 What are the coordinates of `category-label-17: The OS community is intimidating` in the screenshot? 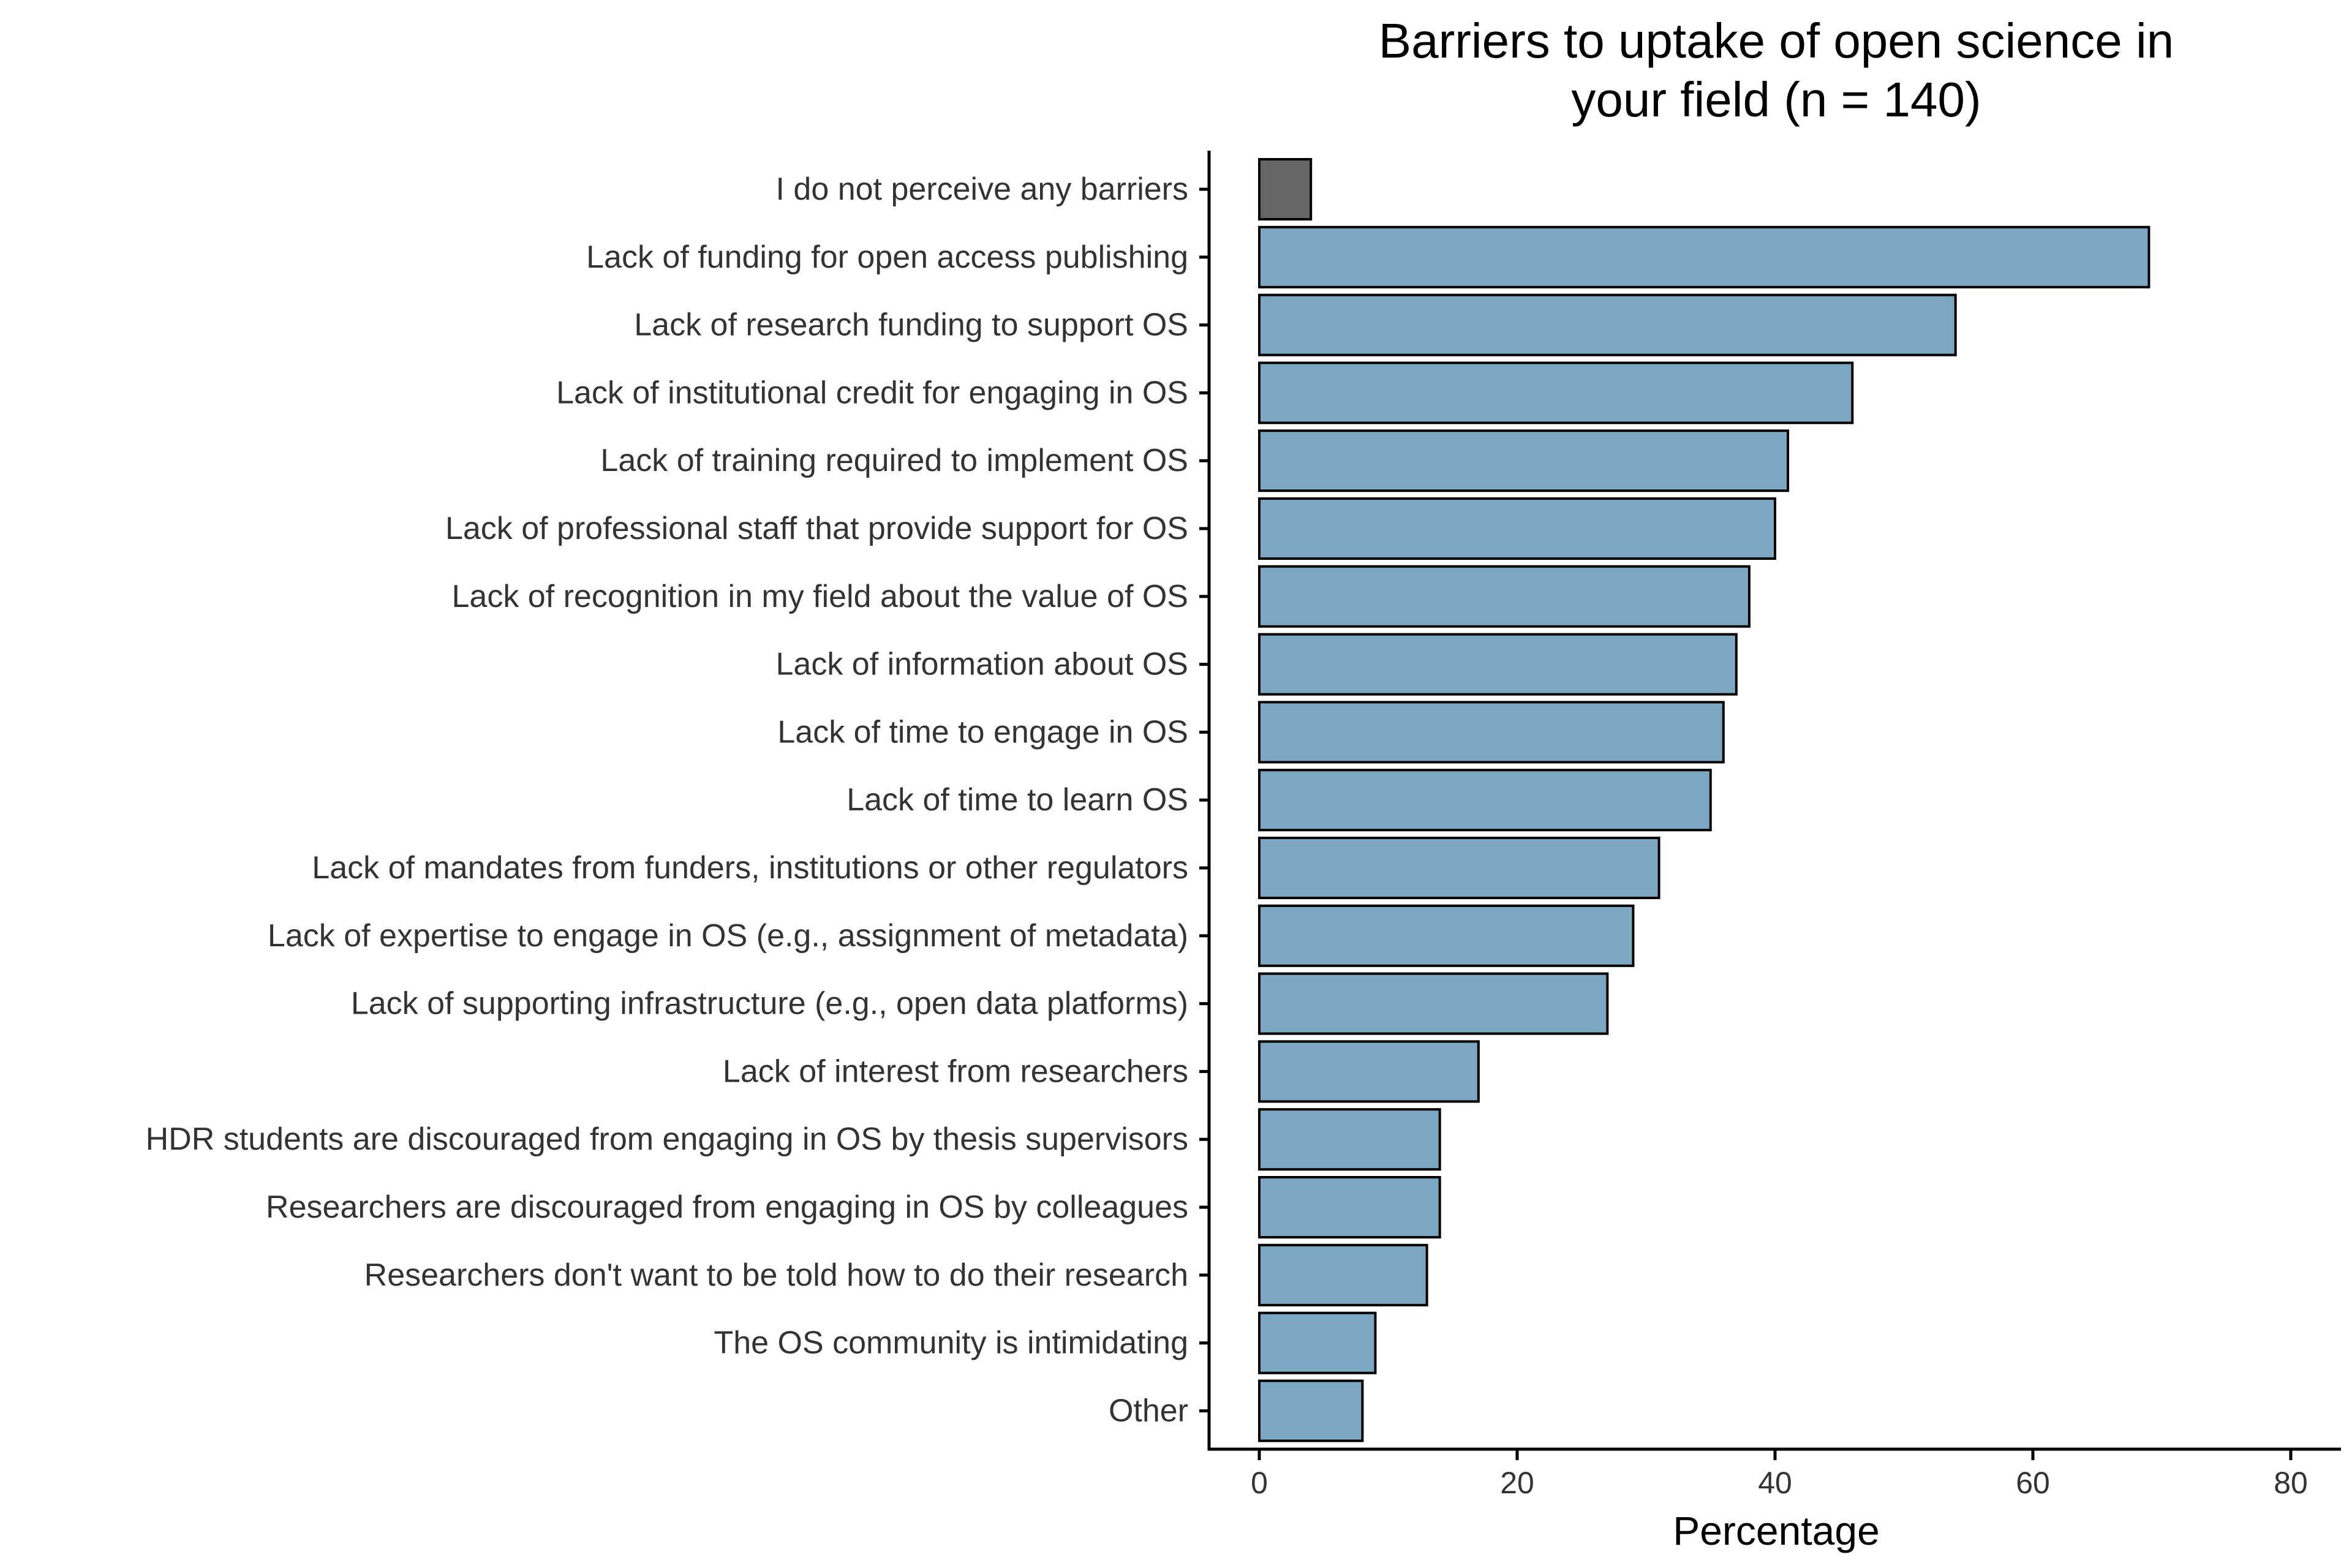 It's located at (952, 1343).